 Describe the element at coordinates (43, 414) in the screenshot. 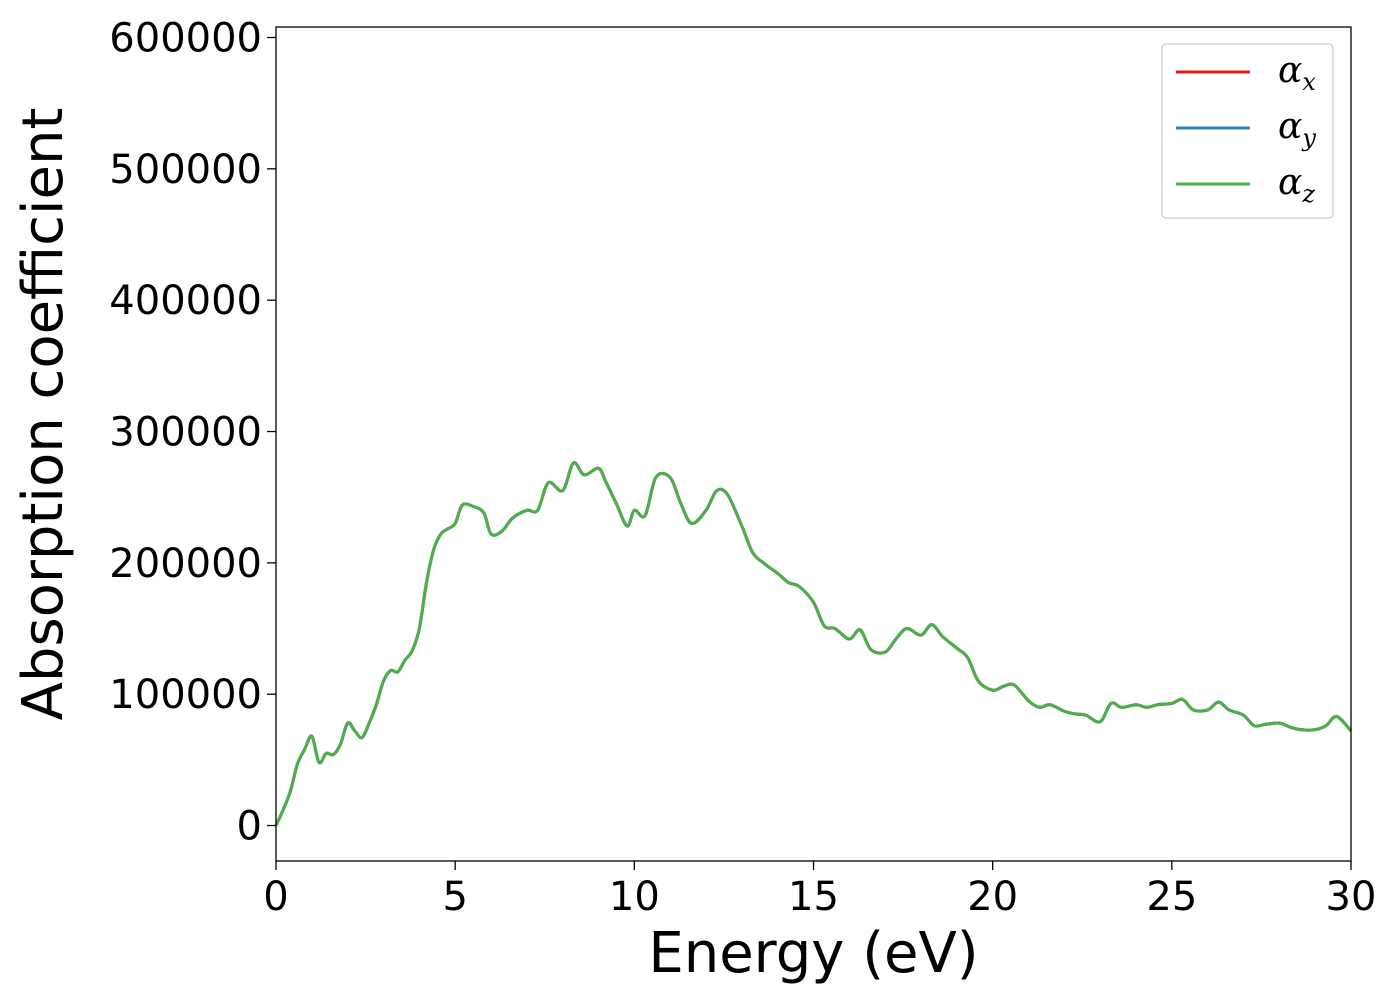

I see `y-axis-title: Absorption coefficient` at that location.